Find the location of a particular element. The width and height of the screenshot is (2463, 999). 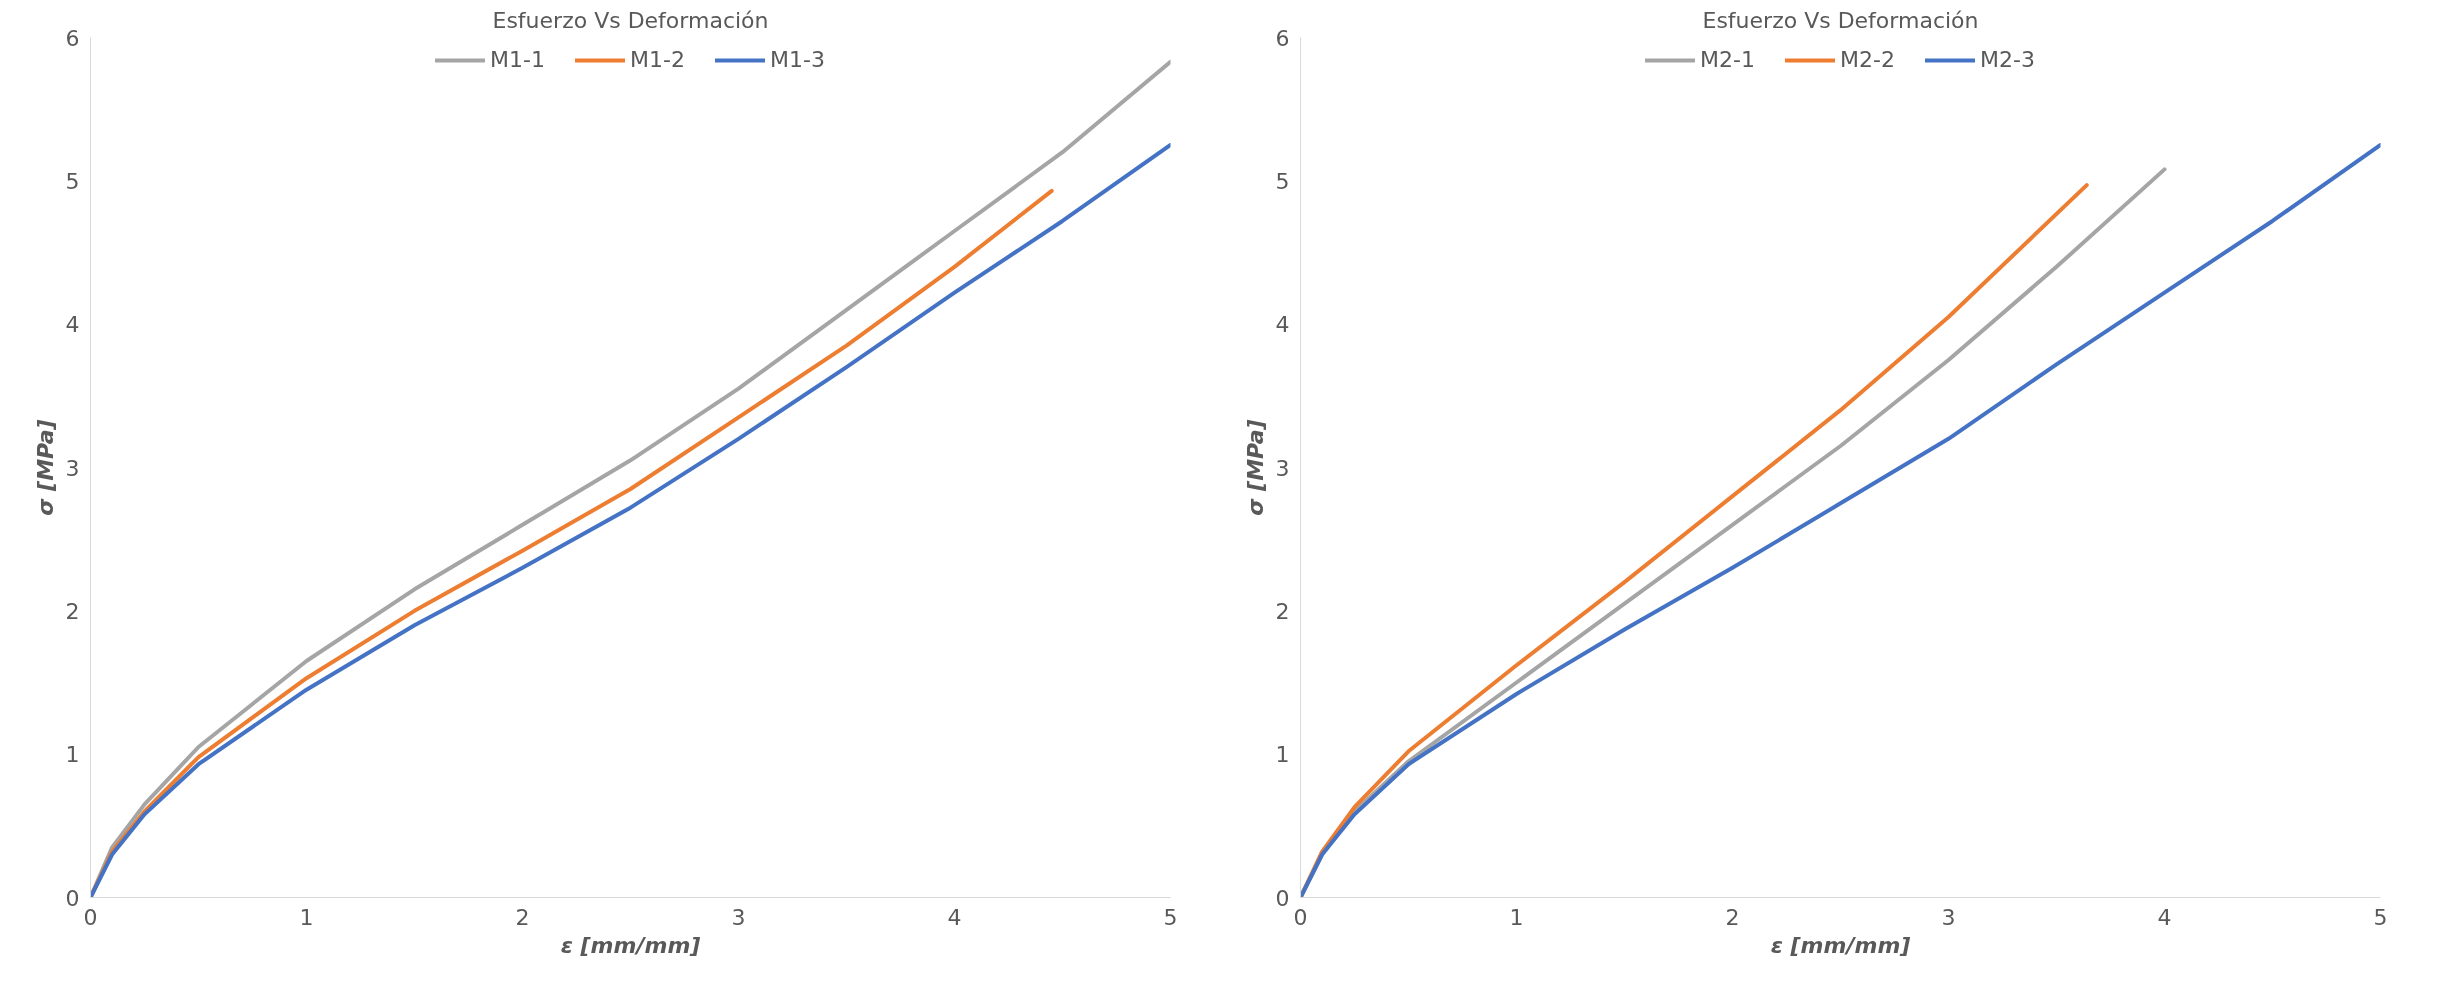

legend-label: M2-1 is located at coordinates (1728, 59).